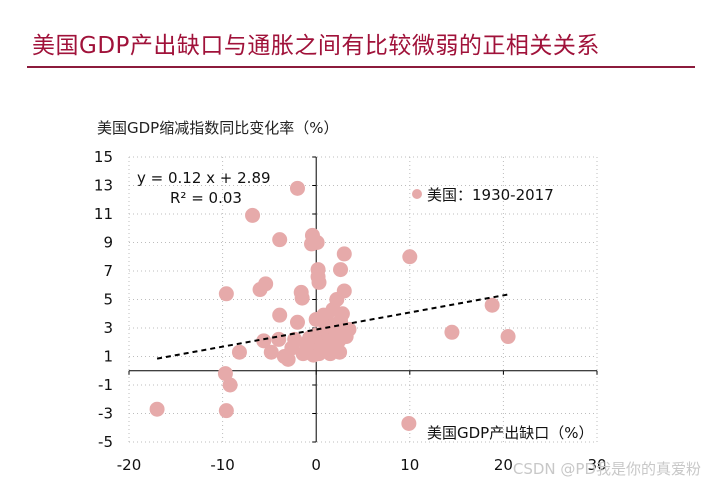 This screenshot has width=717, height=489. I want to click on y-tick-label: -5, so click(105, 442).